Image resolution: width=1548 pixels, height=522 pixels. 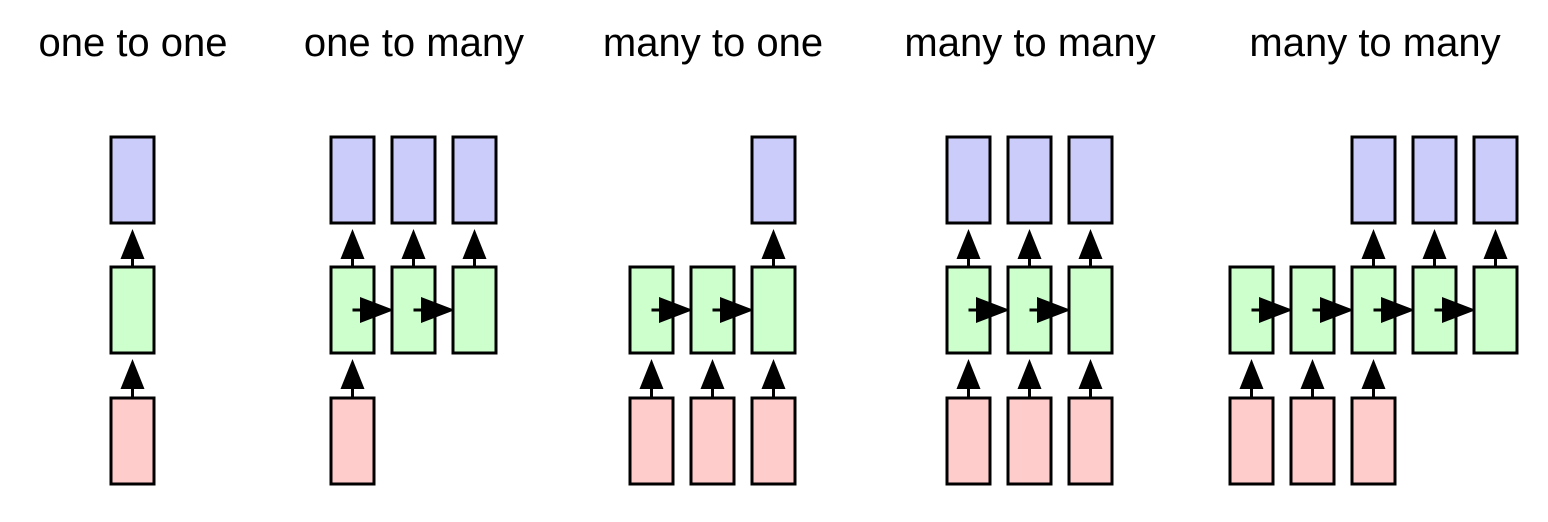 I want to click on panel-title-many-to-many-sync: many to many, so click(x=1029, y=43).